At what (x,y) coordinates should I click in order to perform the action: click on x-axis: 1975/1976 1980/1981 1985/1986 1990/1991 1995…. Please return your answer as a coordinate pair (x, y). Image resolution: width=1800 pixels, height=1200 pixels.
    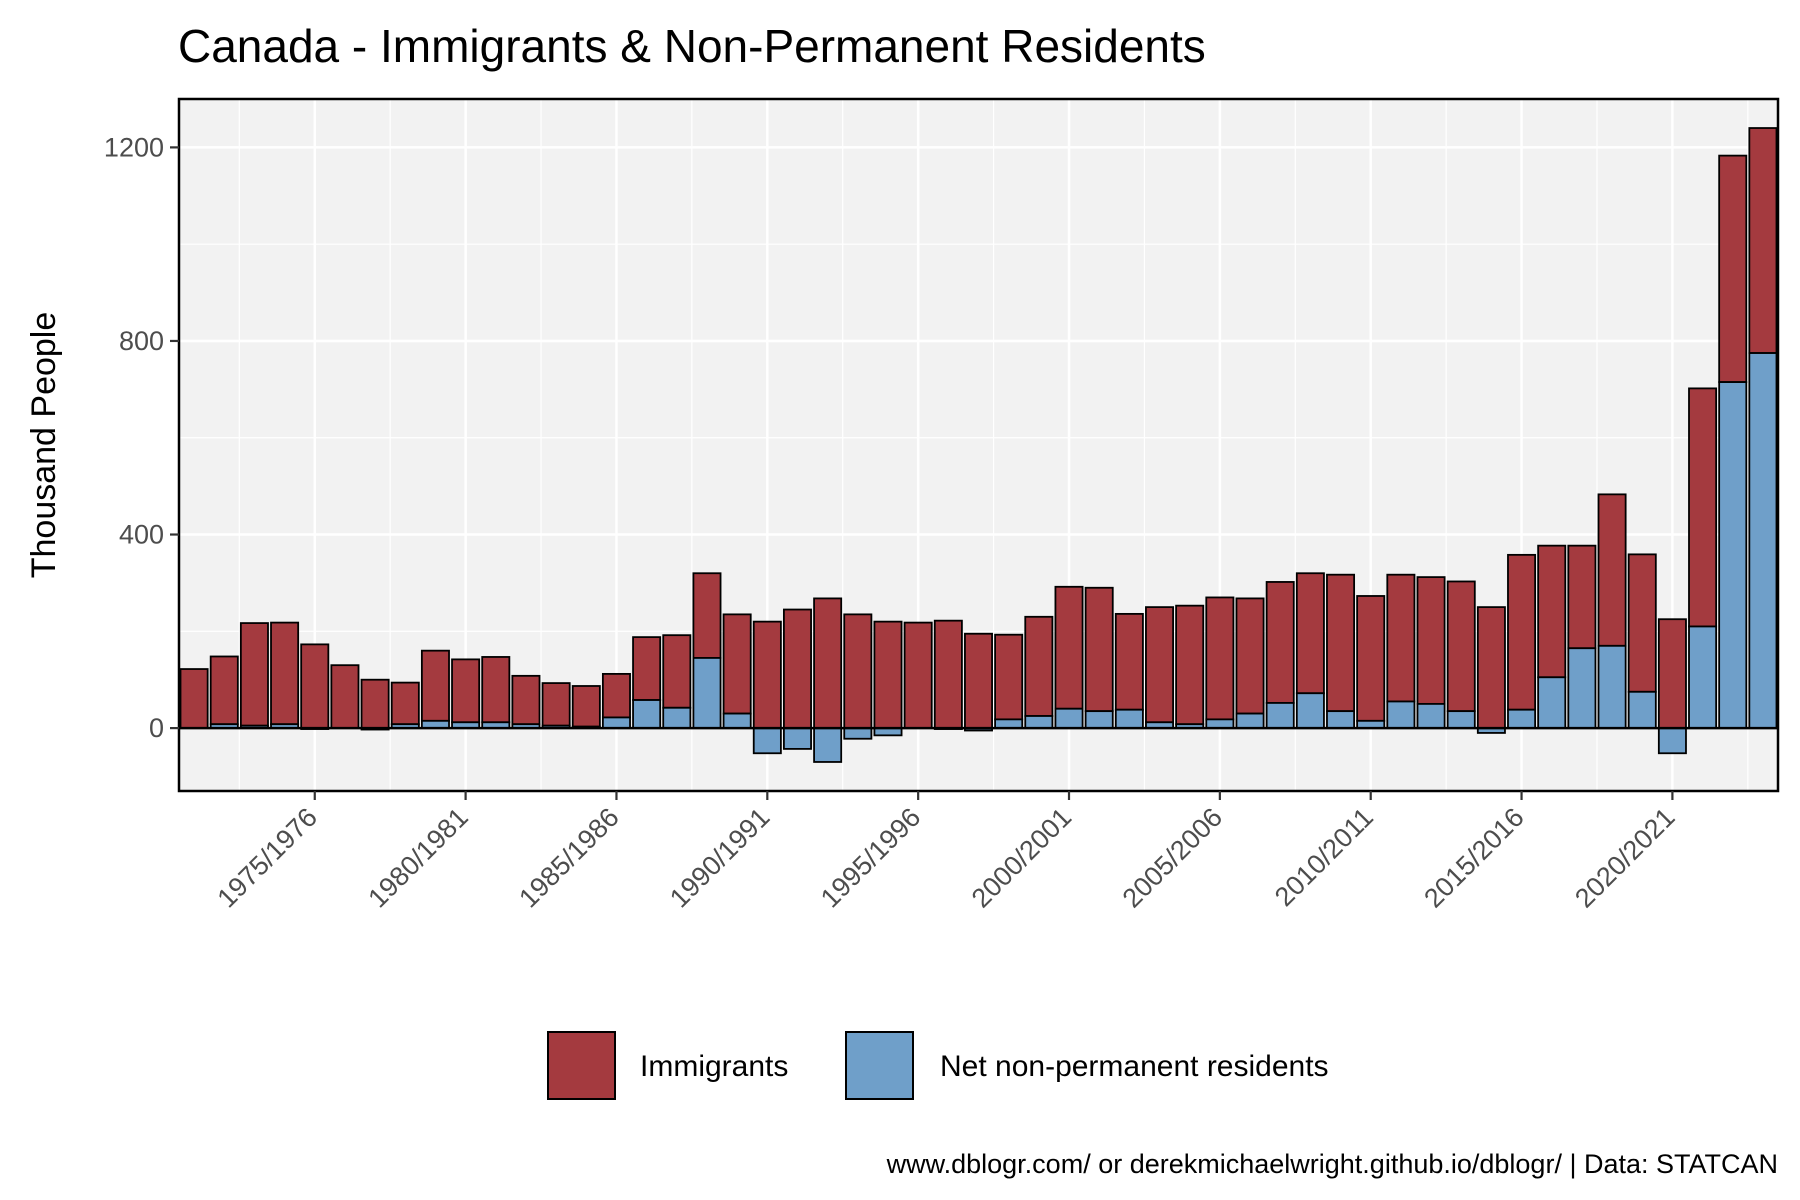
    Looking at the image, I should click on (946, 852).